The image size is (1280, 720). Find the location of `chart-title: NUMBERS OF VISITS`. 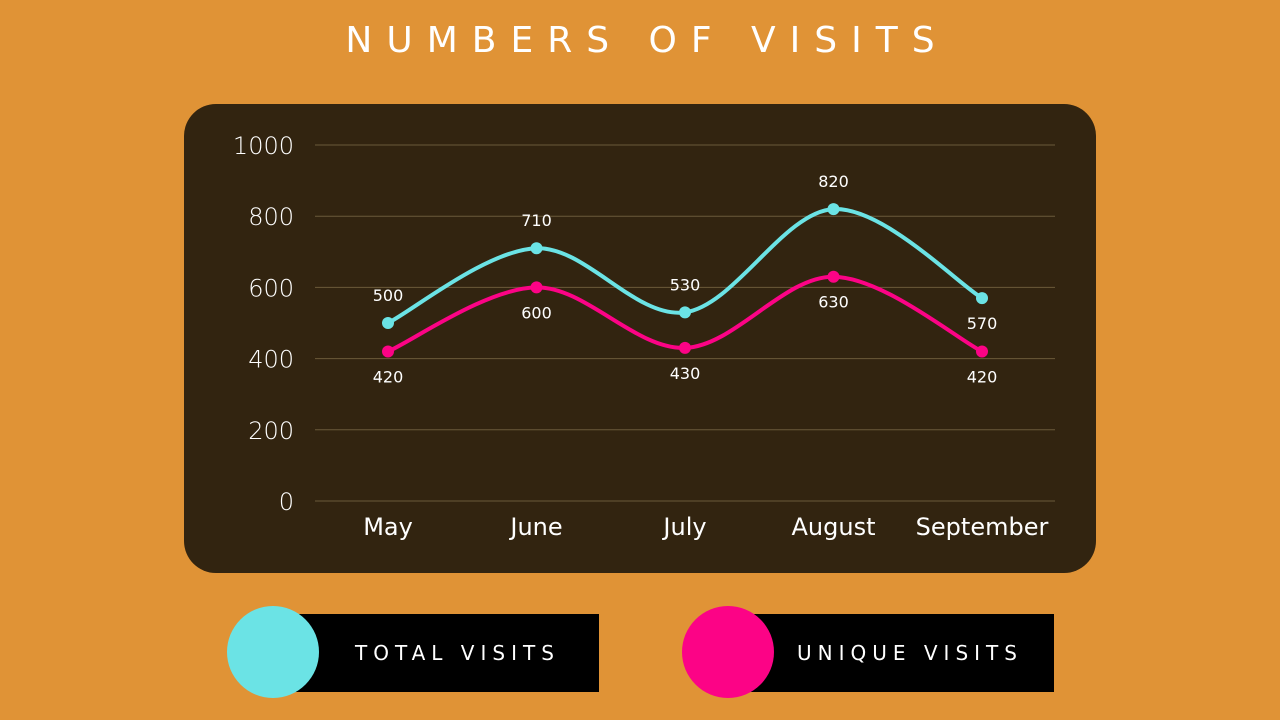

chart-title: NUMBERS OF VISITS is located at coordinates (647, 40).